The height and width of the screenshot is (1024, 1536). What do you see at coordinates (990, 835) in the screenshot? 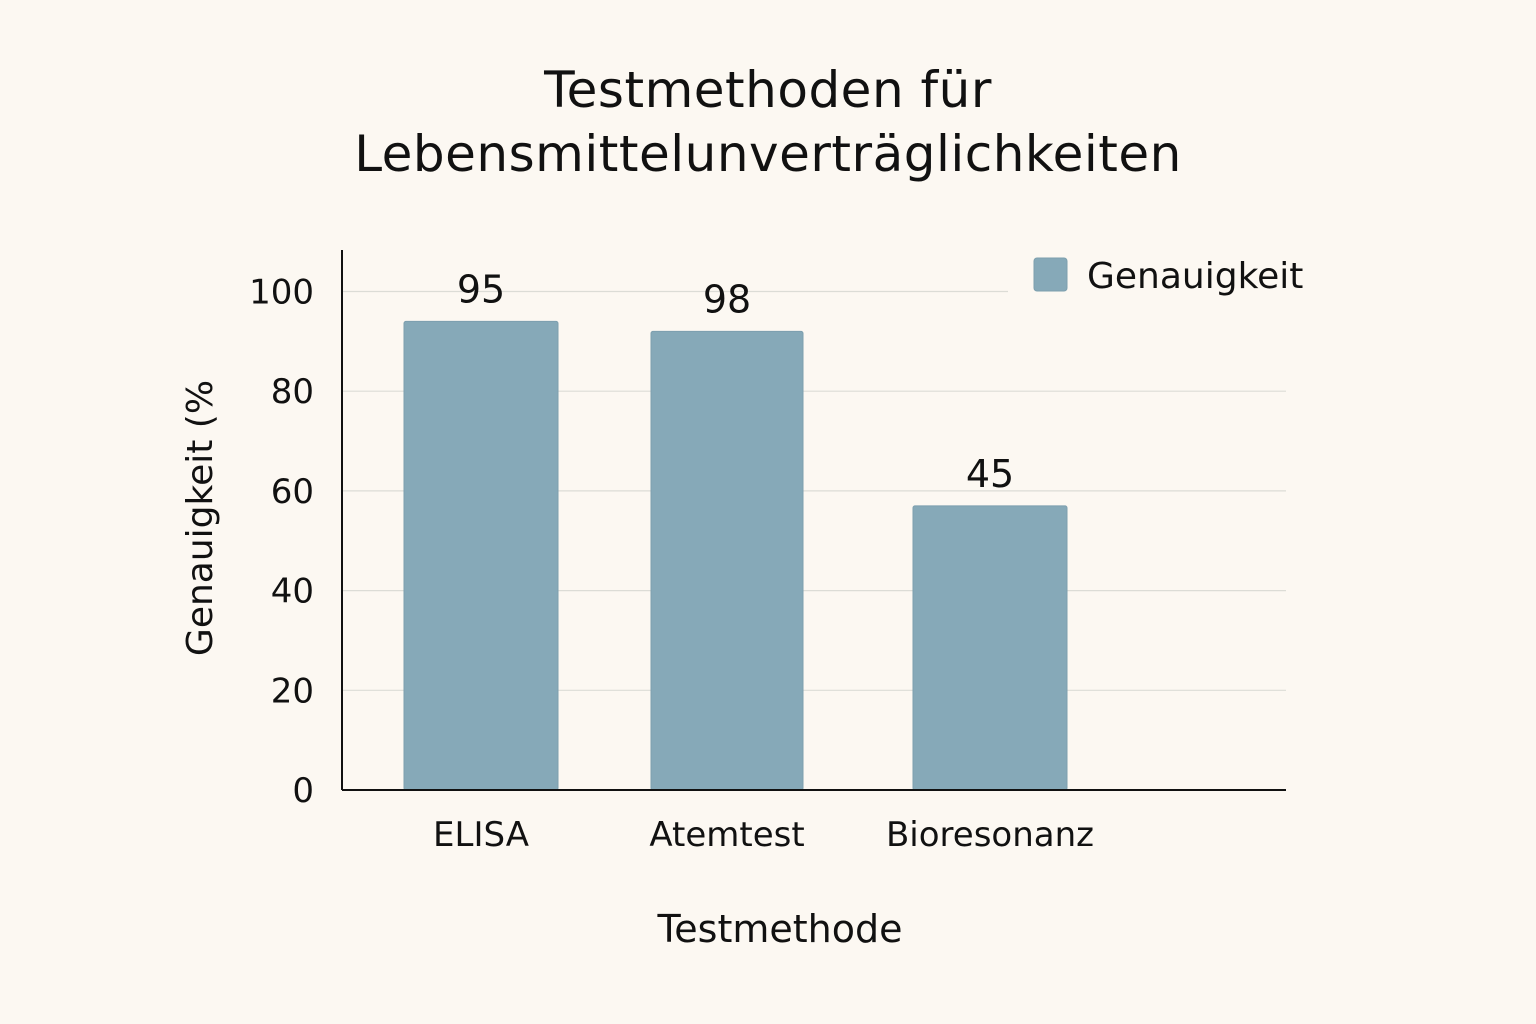
I see `x-tick-label: Bioresonanz` at bounding box center [990, 835].